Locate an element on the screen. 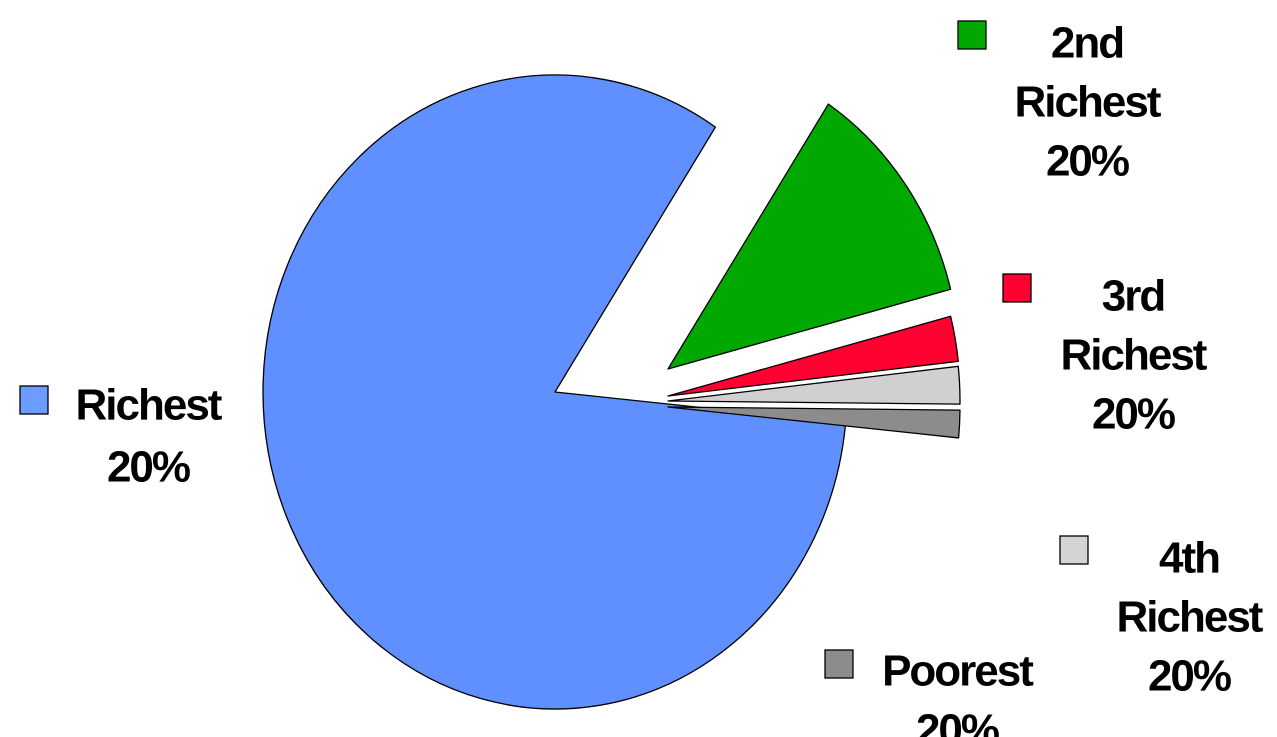  legend-label-3rd-richest-20-line-1: 3rd is located at coordinates (1133, 296).